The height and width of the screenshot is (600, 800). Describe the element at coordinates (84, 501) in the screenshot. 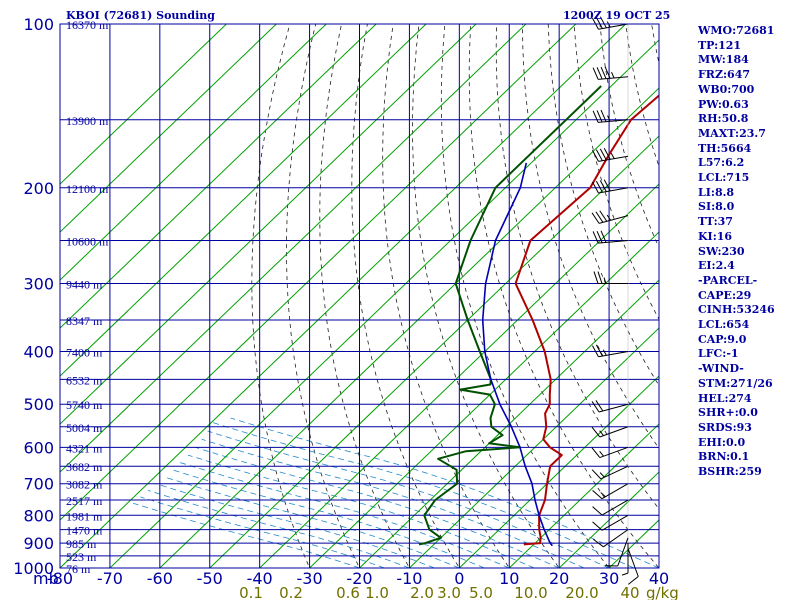

I see `height-label: 2517 m` at that location.